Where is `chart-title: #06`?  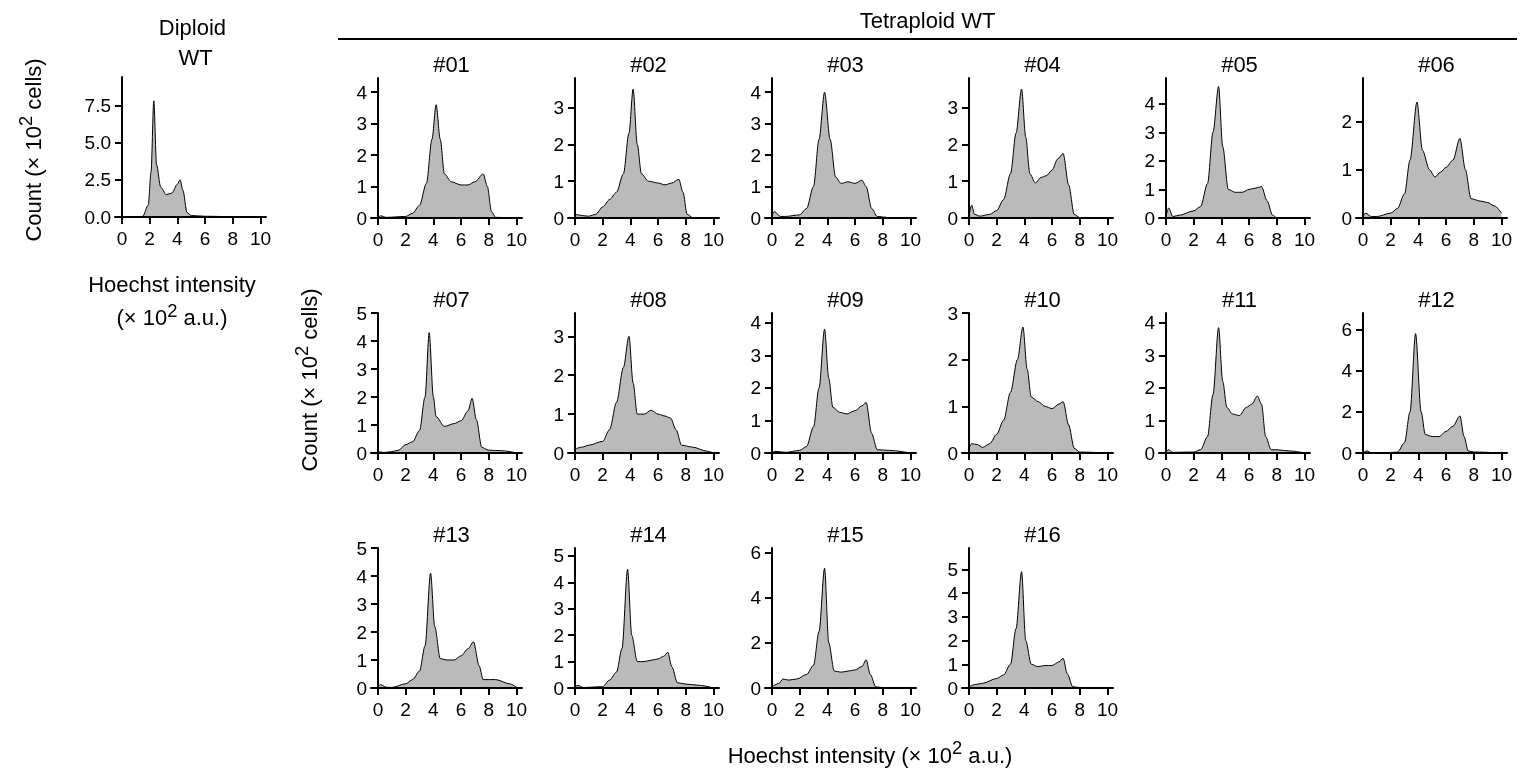 chart-title: #06 is located at coordinates (1436, 64).